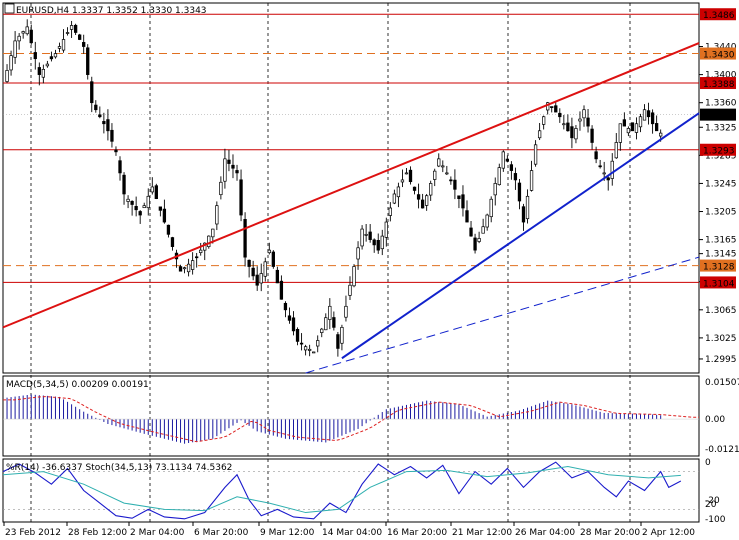  What do you see at coordinates (287, 533) in the screenshot?
I see `time-label-4: 9 Mar 12:00` at bounding box center [287, 533].